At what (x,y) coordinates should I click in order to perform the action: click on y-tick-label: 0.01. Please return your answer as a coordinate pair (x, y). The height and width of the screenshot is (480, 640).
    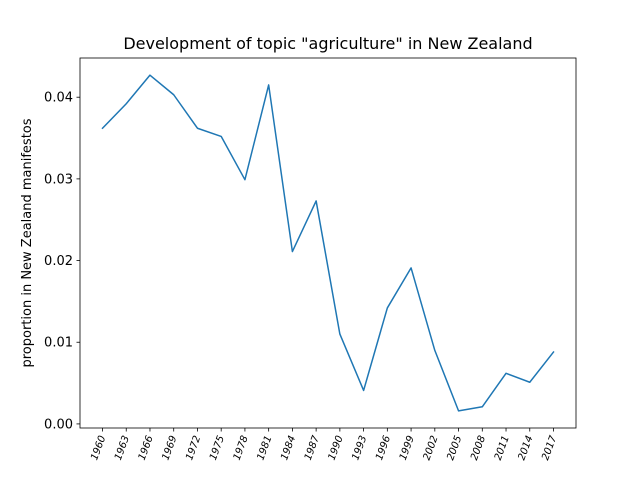
    Looking at the image, I should click on (58, 343).